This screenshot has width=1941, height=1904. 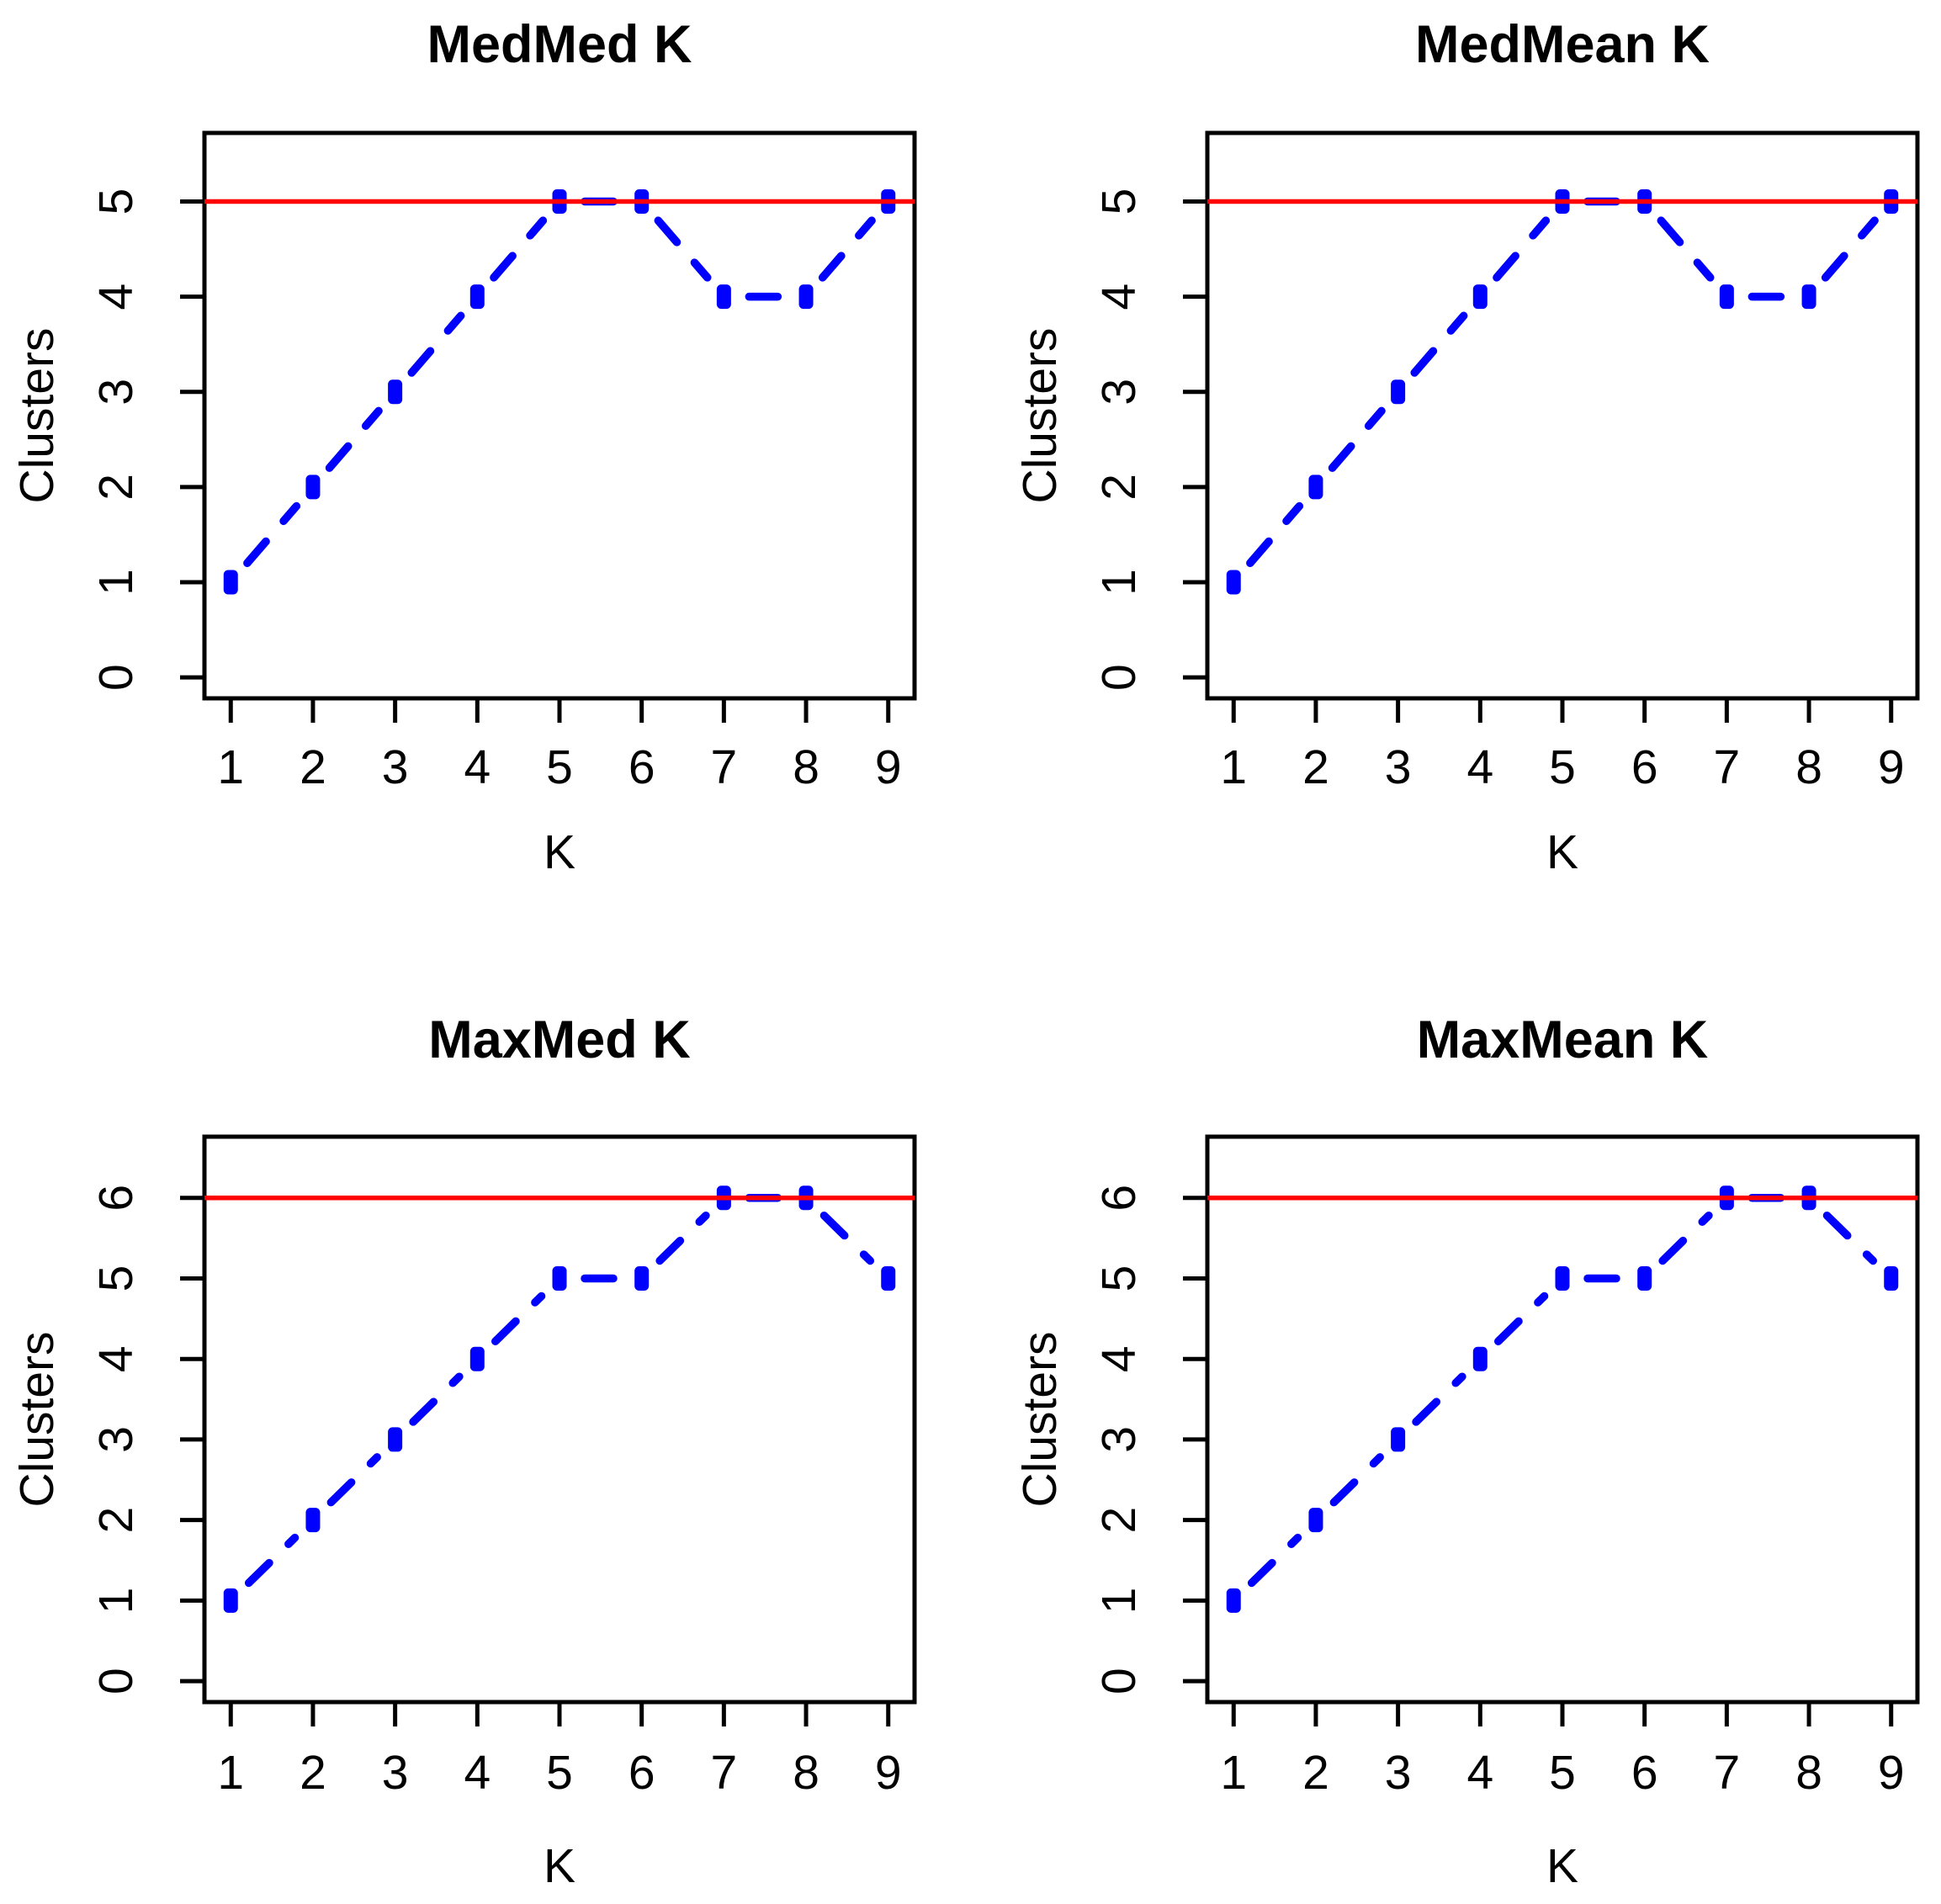 What do you see at coordinates (559, 44) in the screenshot?
I see `panel-title: MedMed K` at bounding box center [559, 44].